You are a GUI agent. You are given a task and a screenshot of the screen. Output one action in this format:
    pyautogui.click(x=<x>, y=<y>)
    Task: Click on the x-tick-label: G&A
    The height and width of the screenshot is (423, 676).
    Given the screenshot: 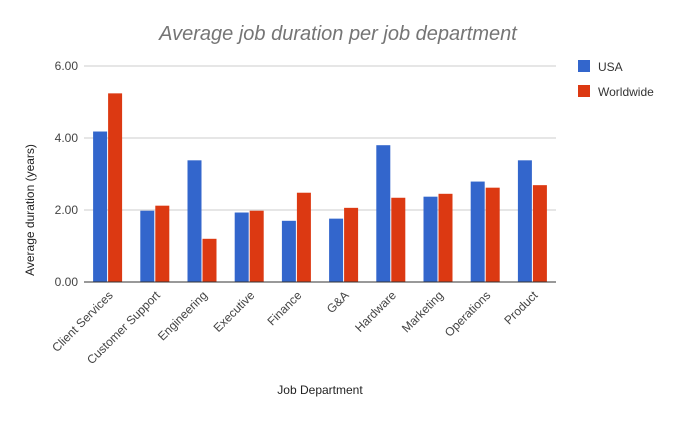 What is the action you would take?
    pyautogui.click(x=338, y=302)
    